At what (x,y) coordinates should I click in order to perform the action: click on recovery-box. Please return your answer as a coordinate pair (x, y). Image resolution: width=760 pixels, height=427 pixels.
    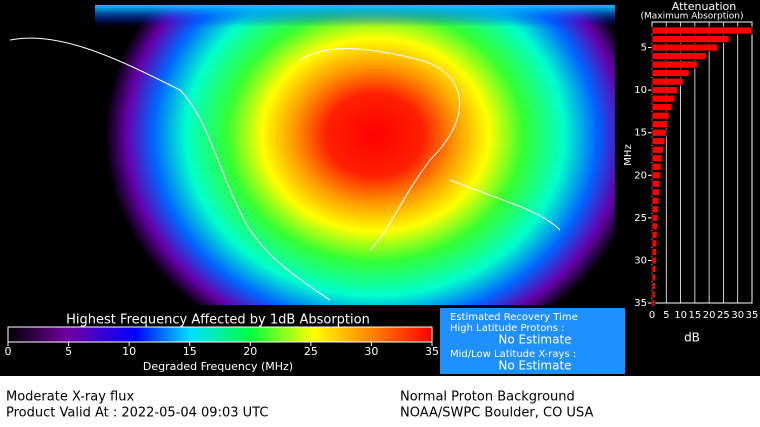
    Looking at the image, I should click on (532, 341).